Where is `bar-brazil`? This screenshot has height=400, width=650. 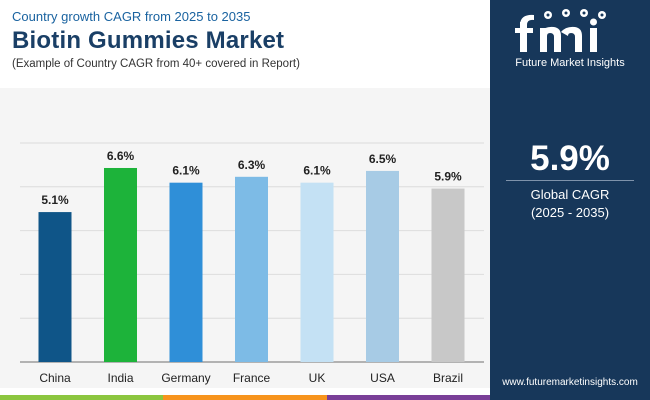
bar-brazil is located at coordinates (448, 275).